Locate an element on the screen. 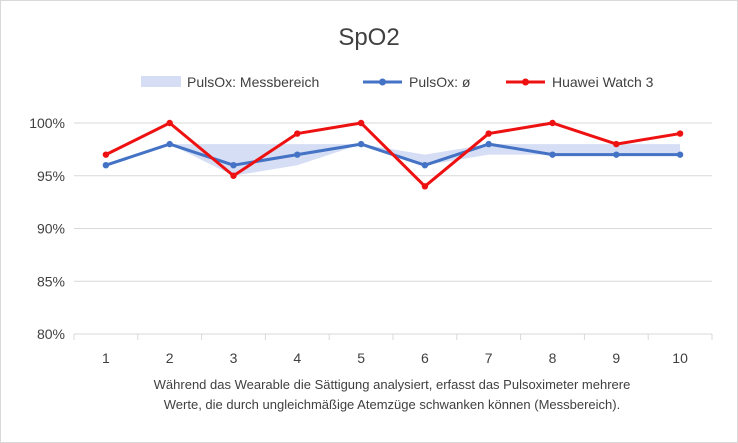 Image resolution: width=738 pixels, height=443 pixels. y-tick-label: 85% is located at coordinates (51, 281).